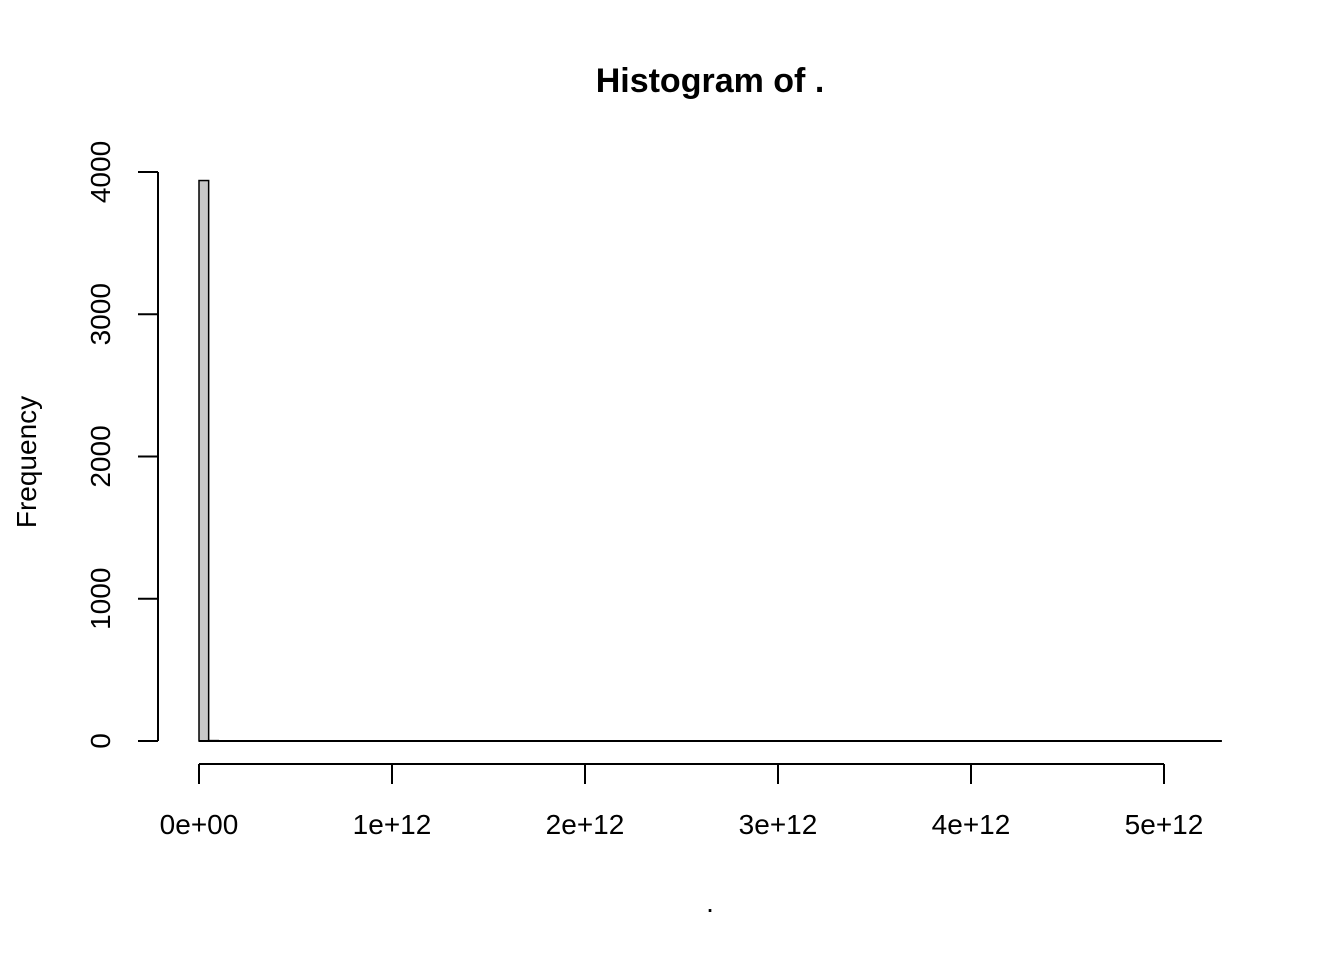  What do you see at coordinates (682, 801) in the screenshot?
I see `x-axis: 0e+00 1e+12 2e+12 3e+12 4e+12 5e+12` at bounding box center [682, 801].